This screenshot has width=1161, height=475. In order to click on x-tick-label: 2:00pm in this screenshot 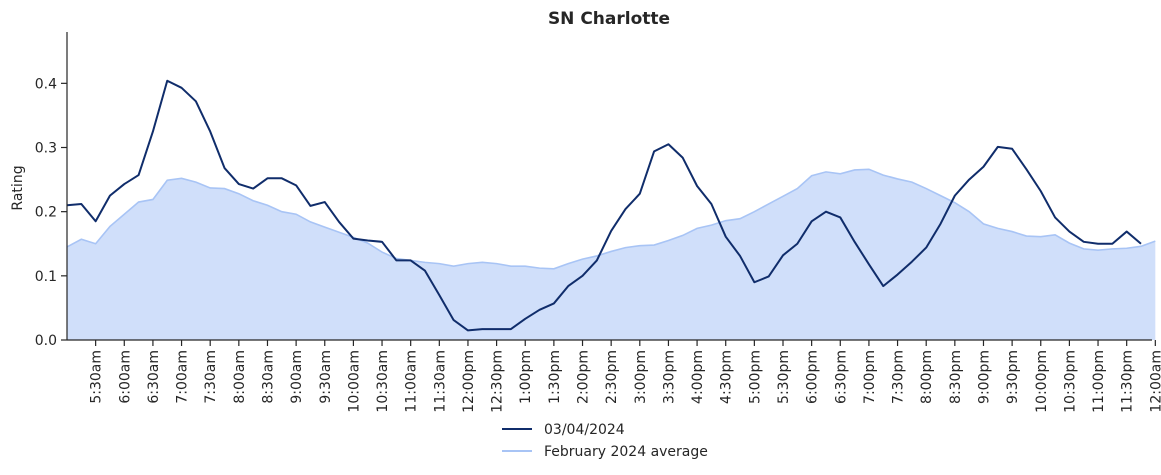, I will do `click(584, 377)`.